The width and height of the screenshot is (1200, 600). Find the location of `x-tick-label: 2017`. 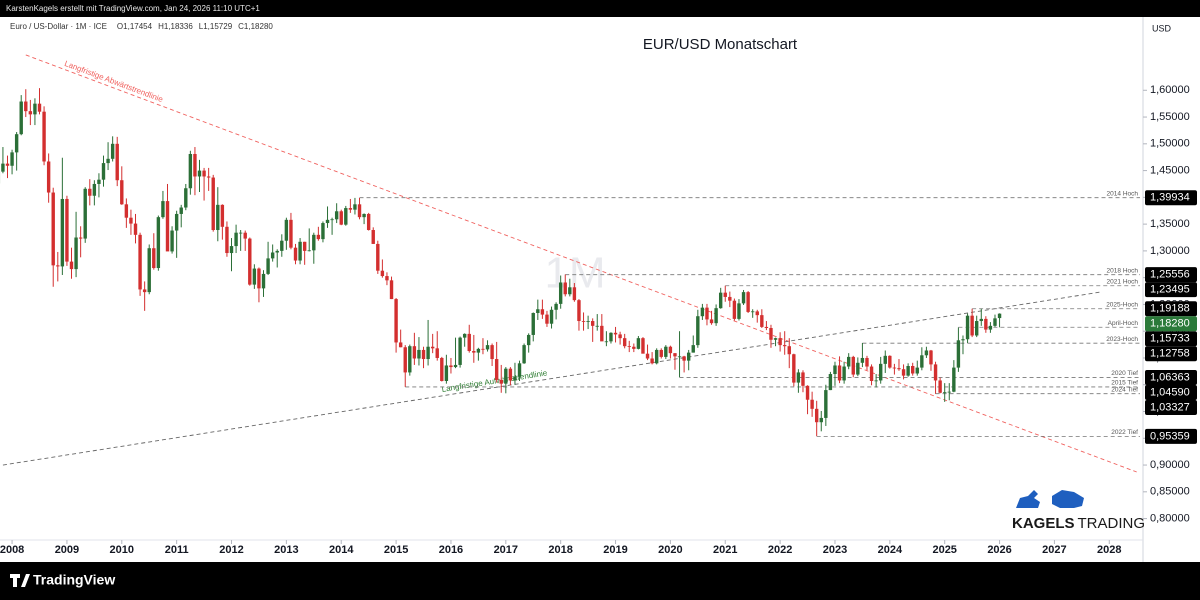

x-tick-label: 2017 is located at coordinates (506, 550).